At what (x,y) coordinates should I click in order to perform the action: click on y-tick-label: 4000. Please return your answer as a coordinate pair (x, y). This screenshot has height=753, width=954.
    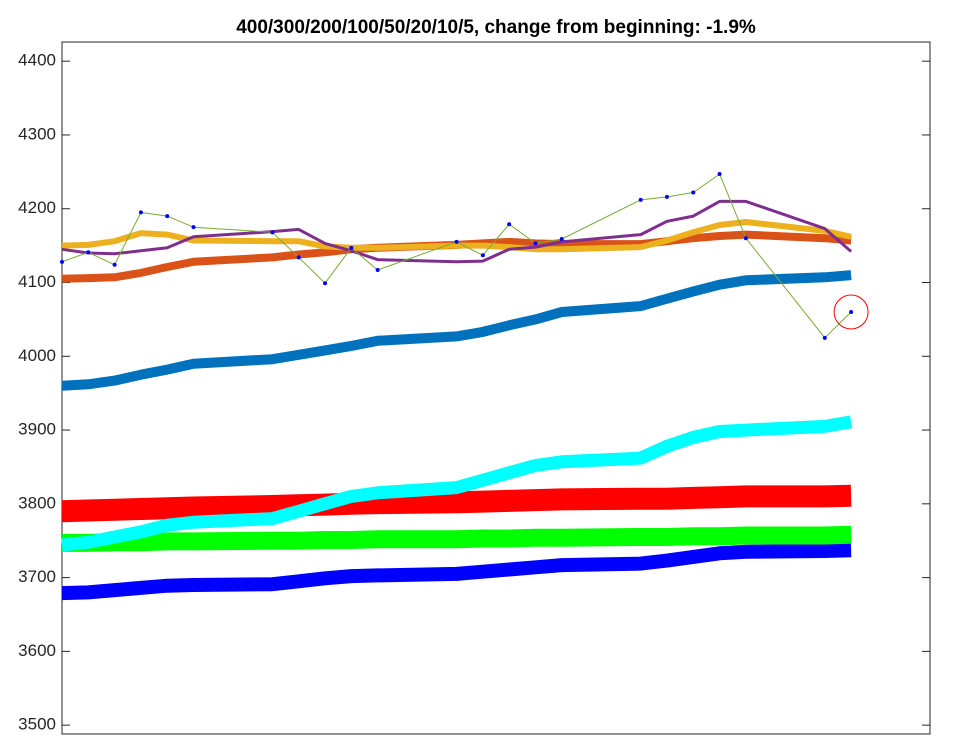
    Looking at the image, I should click on (37, 355).